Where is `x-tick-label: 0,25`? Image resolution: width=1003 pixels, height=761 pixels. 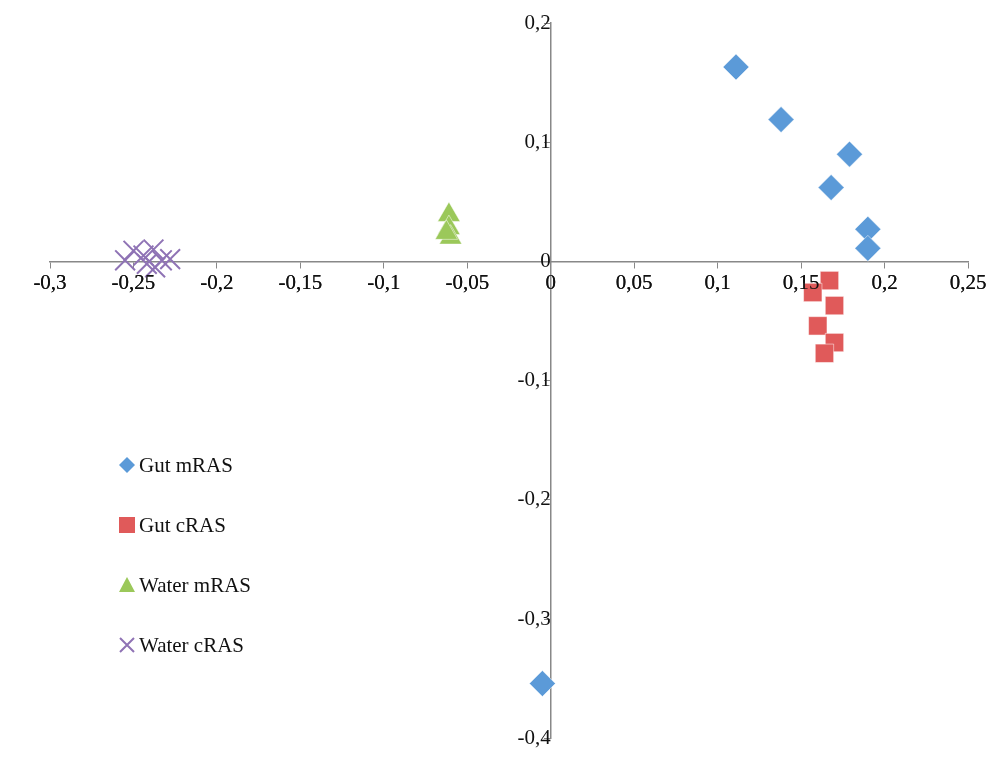 x-tick-label: 0,25 is located at coordinates (968, 281).